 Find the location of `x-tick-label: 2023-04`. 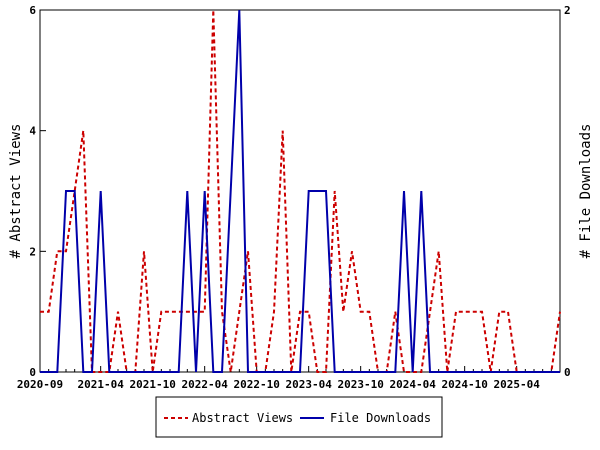

x-tick-label: 2023-04 is located at coordinates (308, 384).